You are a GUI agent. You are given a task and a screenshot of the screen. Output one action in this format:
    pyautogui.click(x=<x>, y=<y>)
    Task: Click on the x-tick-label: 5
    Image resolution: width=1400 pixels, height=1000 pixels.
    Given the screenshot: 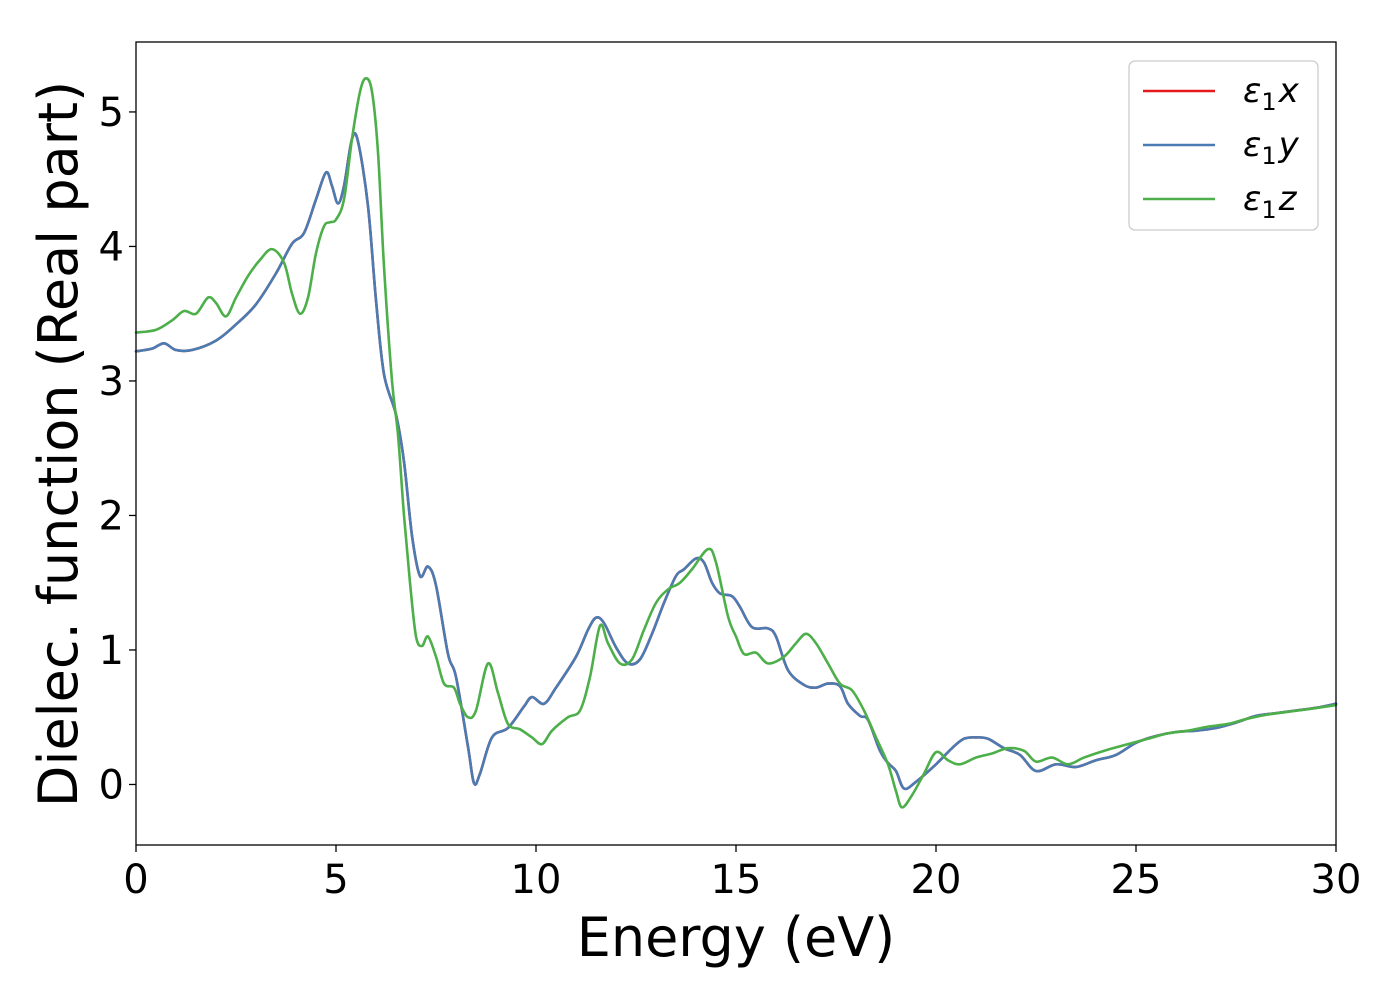 What is the action you would take?
    pyautogui.click(x=335, y=880)
    